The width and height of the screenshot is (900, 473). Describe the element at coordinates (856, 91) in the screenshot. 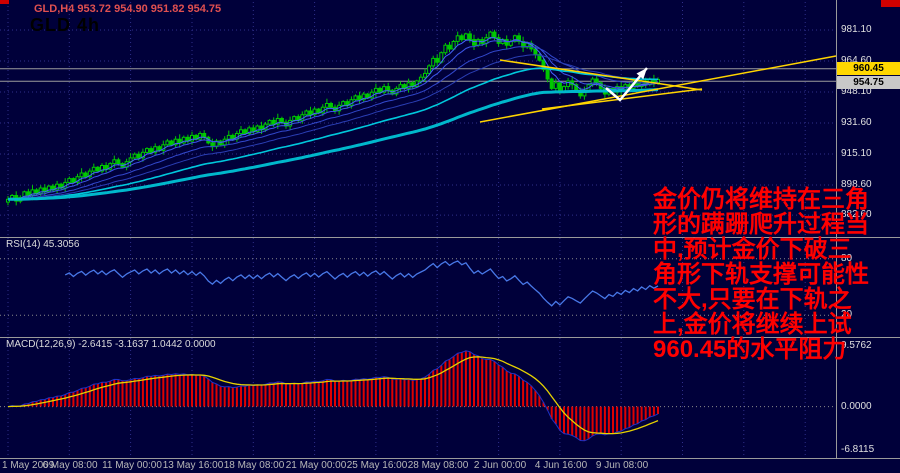

I see `price-tick-label: 948.10` at that location.